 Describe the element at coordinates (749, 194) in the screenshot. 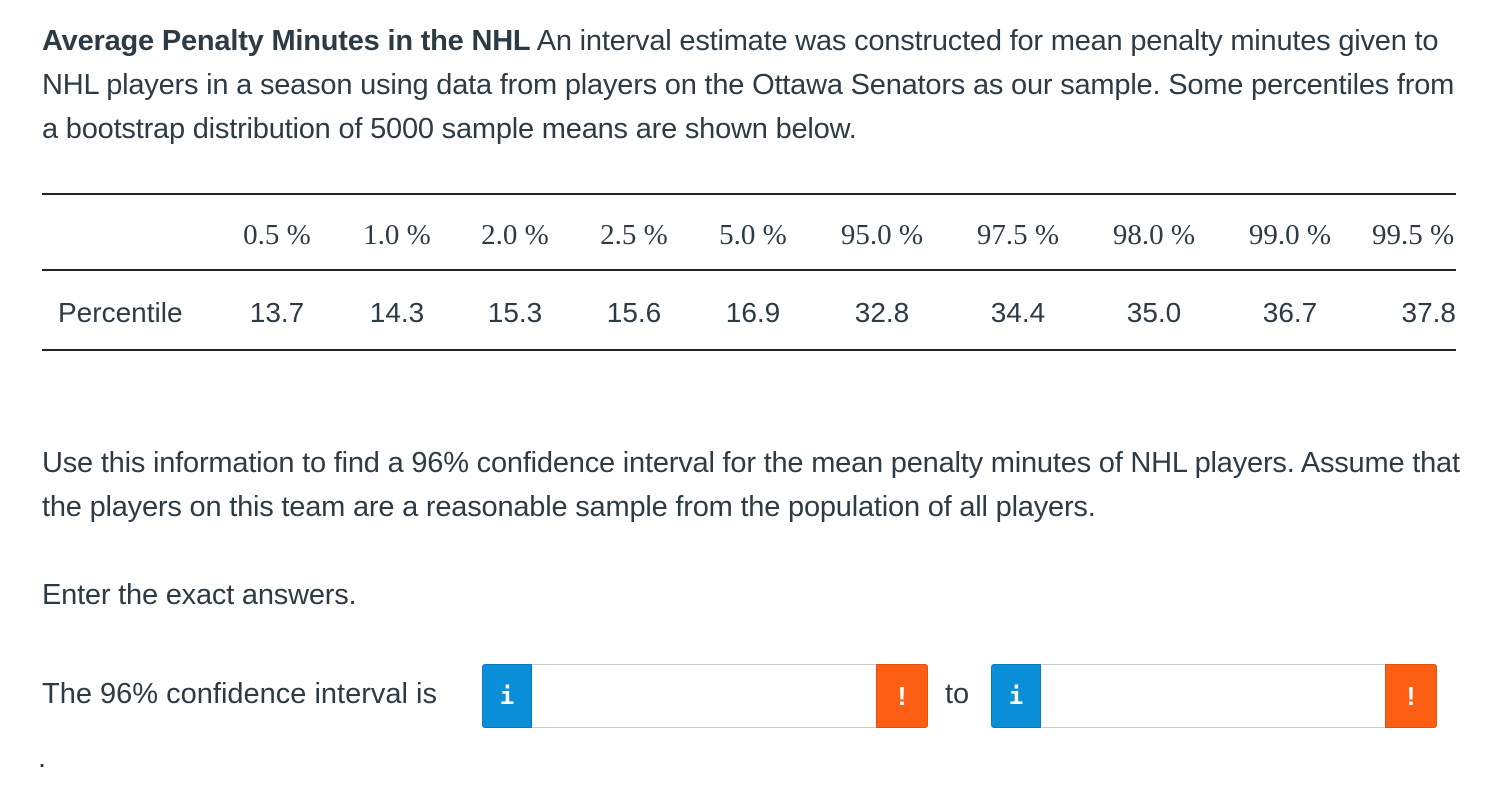

I see `table-top-rule` at that location.